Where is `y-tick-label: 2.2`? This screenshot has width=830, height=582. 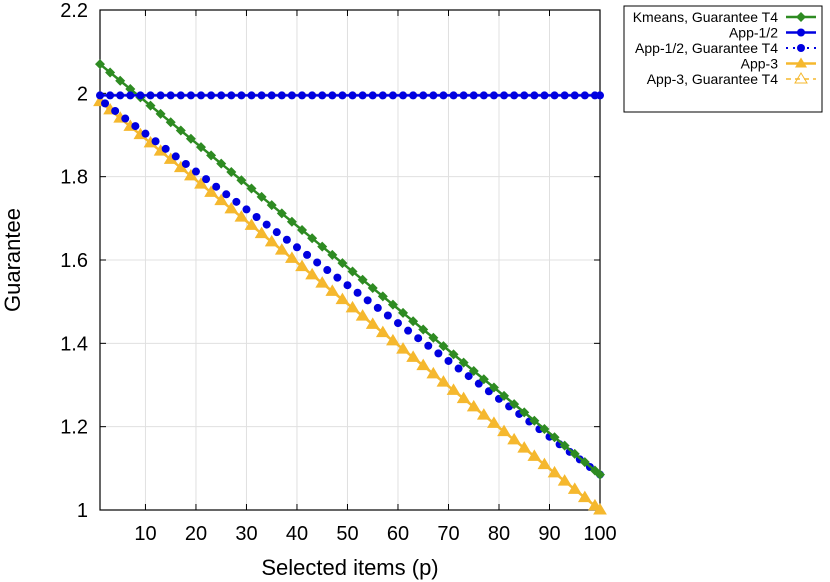
y-tick-label: 2.2 is located at coordinates (74, 11).